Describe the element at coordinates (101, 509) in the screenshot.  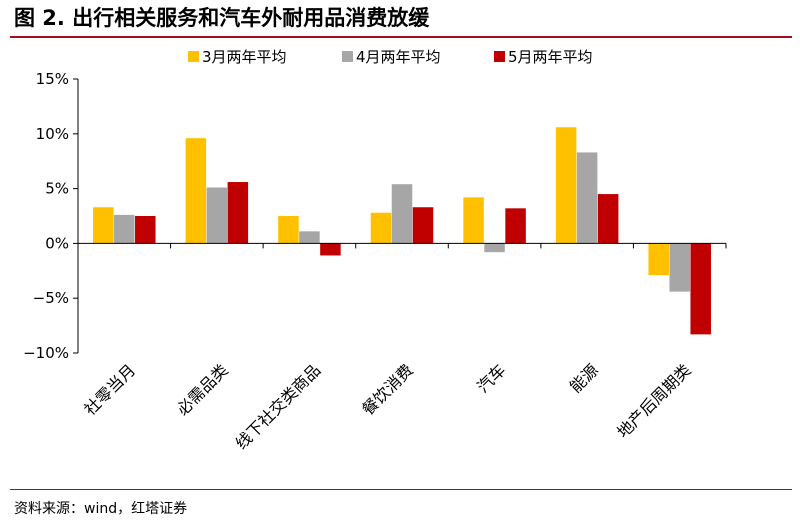
I see `source-note: 资料来源：wind，红塔证券` at that location.